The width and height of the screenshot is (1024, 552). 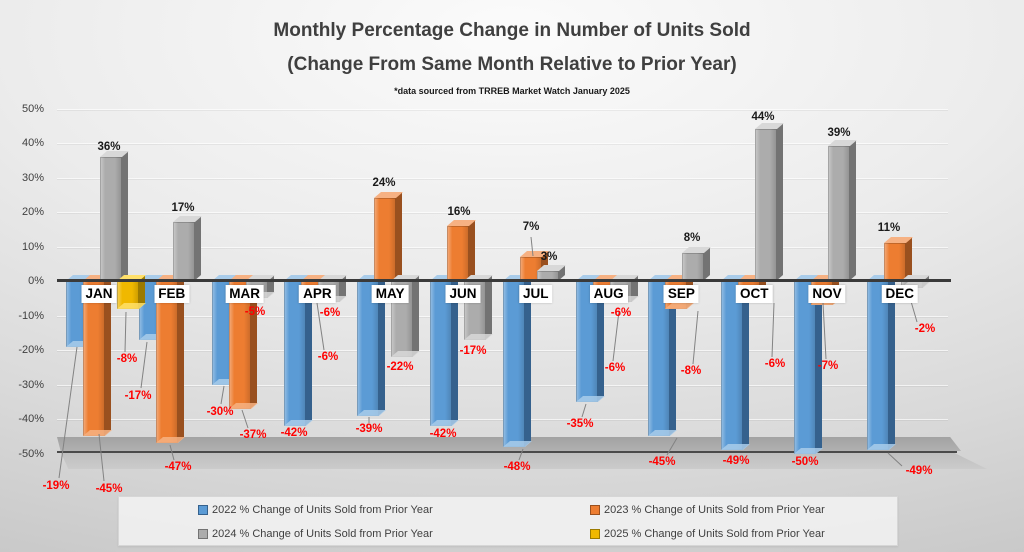 I want to click on data-label: -49%, so click(x=736, y=461).